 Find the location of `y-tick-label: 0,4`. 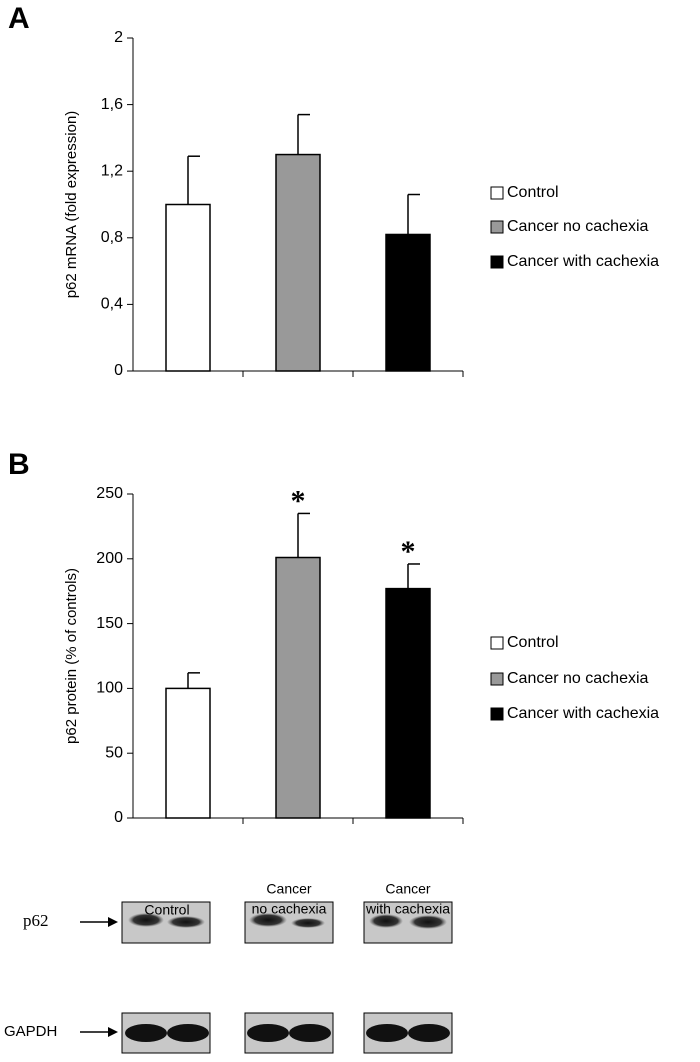

y-tick-label: 0,4 is located at coordinates (112, 304).